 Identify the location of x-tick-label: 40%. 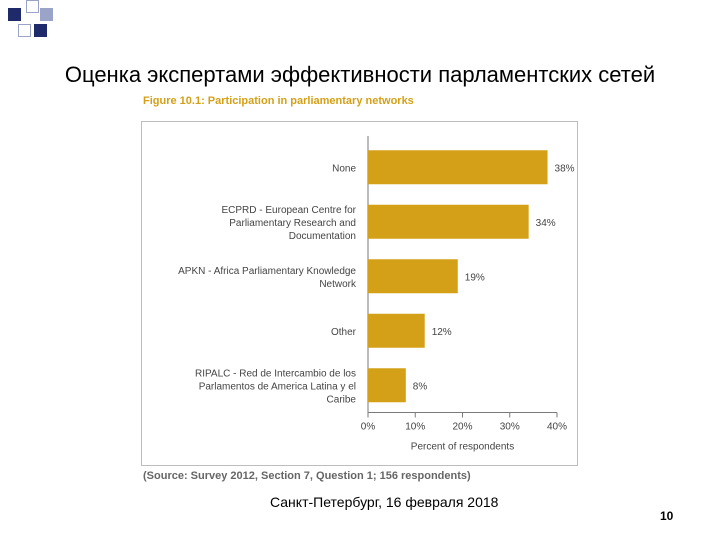
(557, 427).